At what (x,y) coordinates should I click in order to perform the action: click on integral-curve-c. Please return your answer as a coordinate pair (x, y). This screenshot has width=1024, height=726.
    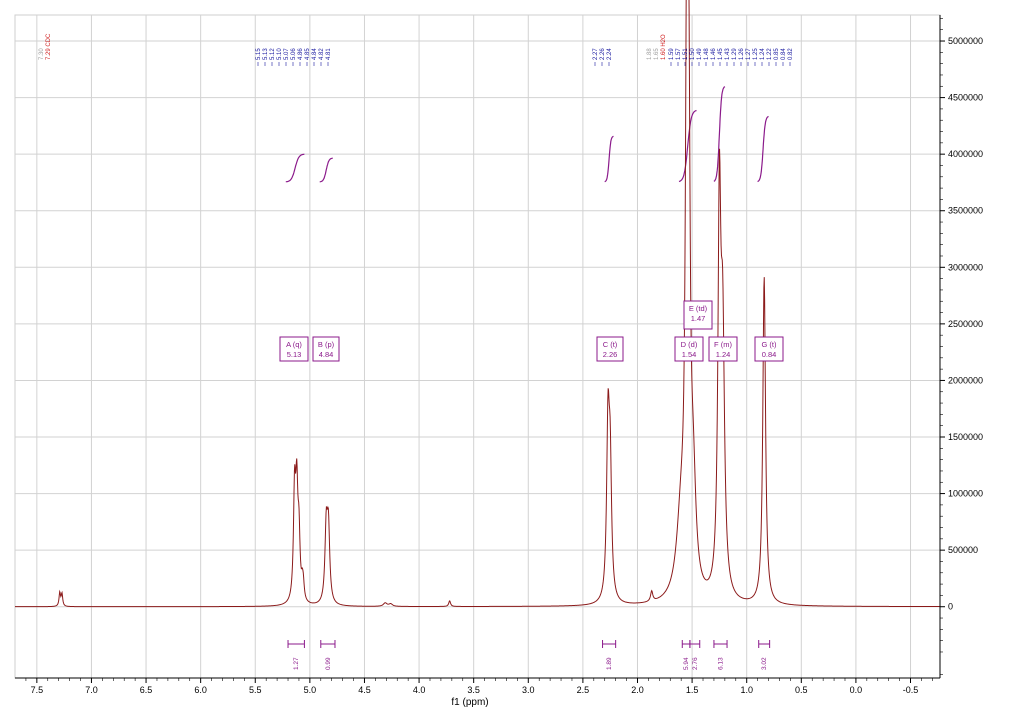
    Looking at the image, I should click on (609, 159).